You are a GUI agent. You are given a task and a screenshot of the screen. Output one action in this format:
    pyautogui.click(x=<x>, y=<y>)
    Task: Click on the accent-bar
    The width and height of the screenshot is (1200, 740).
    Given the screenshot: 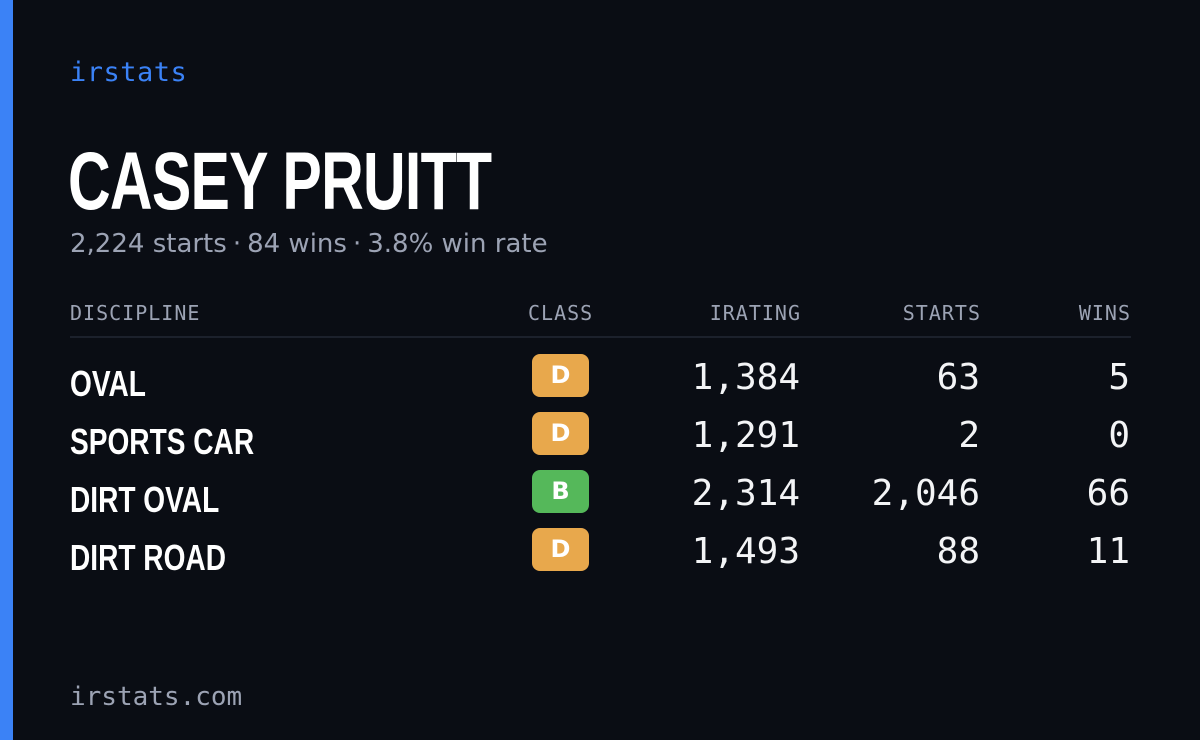 What is the action you would take?
    pyautogui.click(x=6, y=370)
    